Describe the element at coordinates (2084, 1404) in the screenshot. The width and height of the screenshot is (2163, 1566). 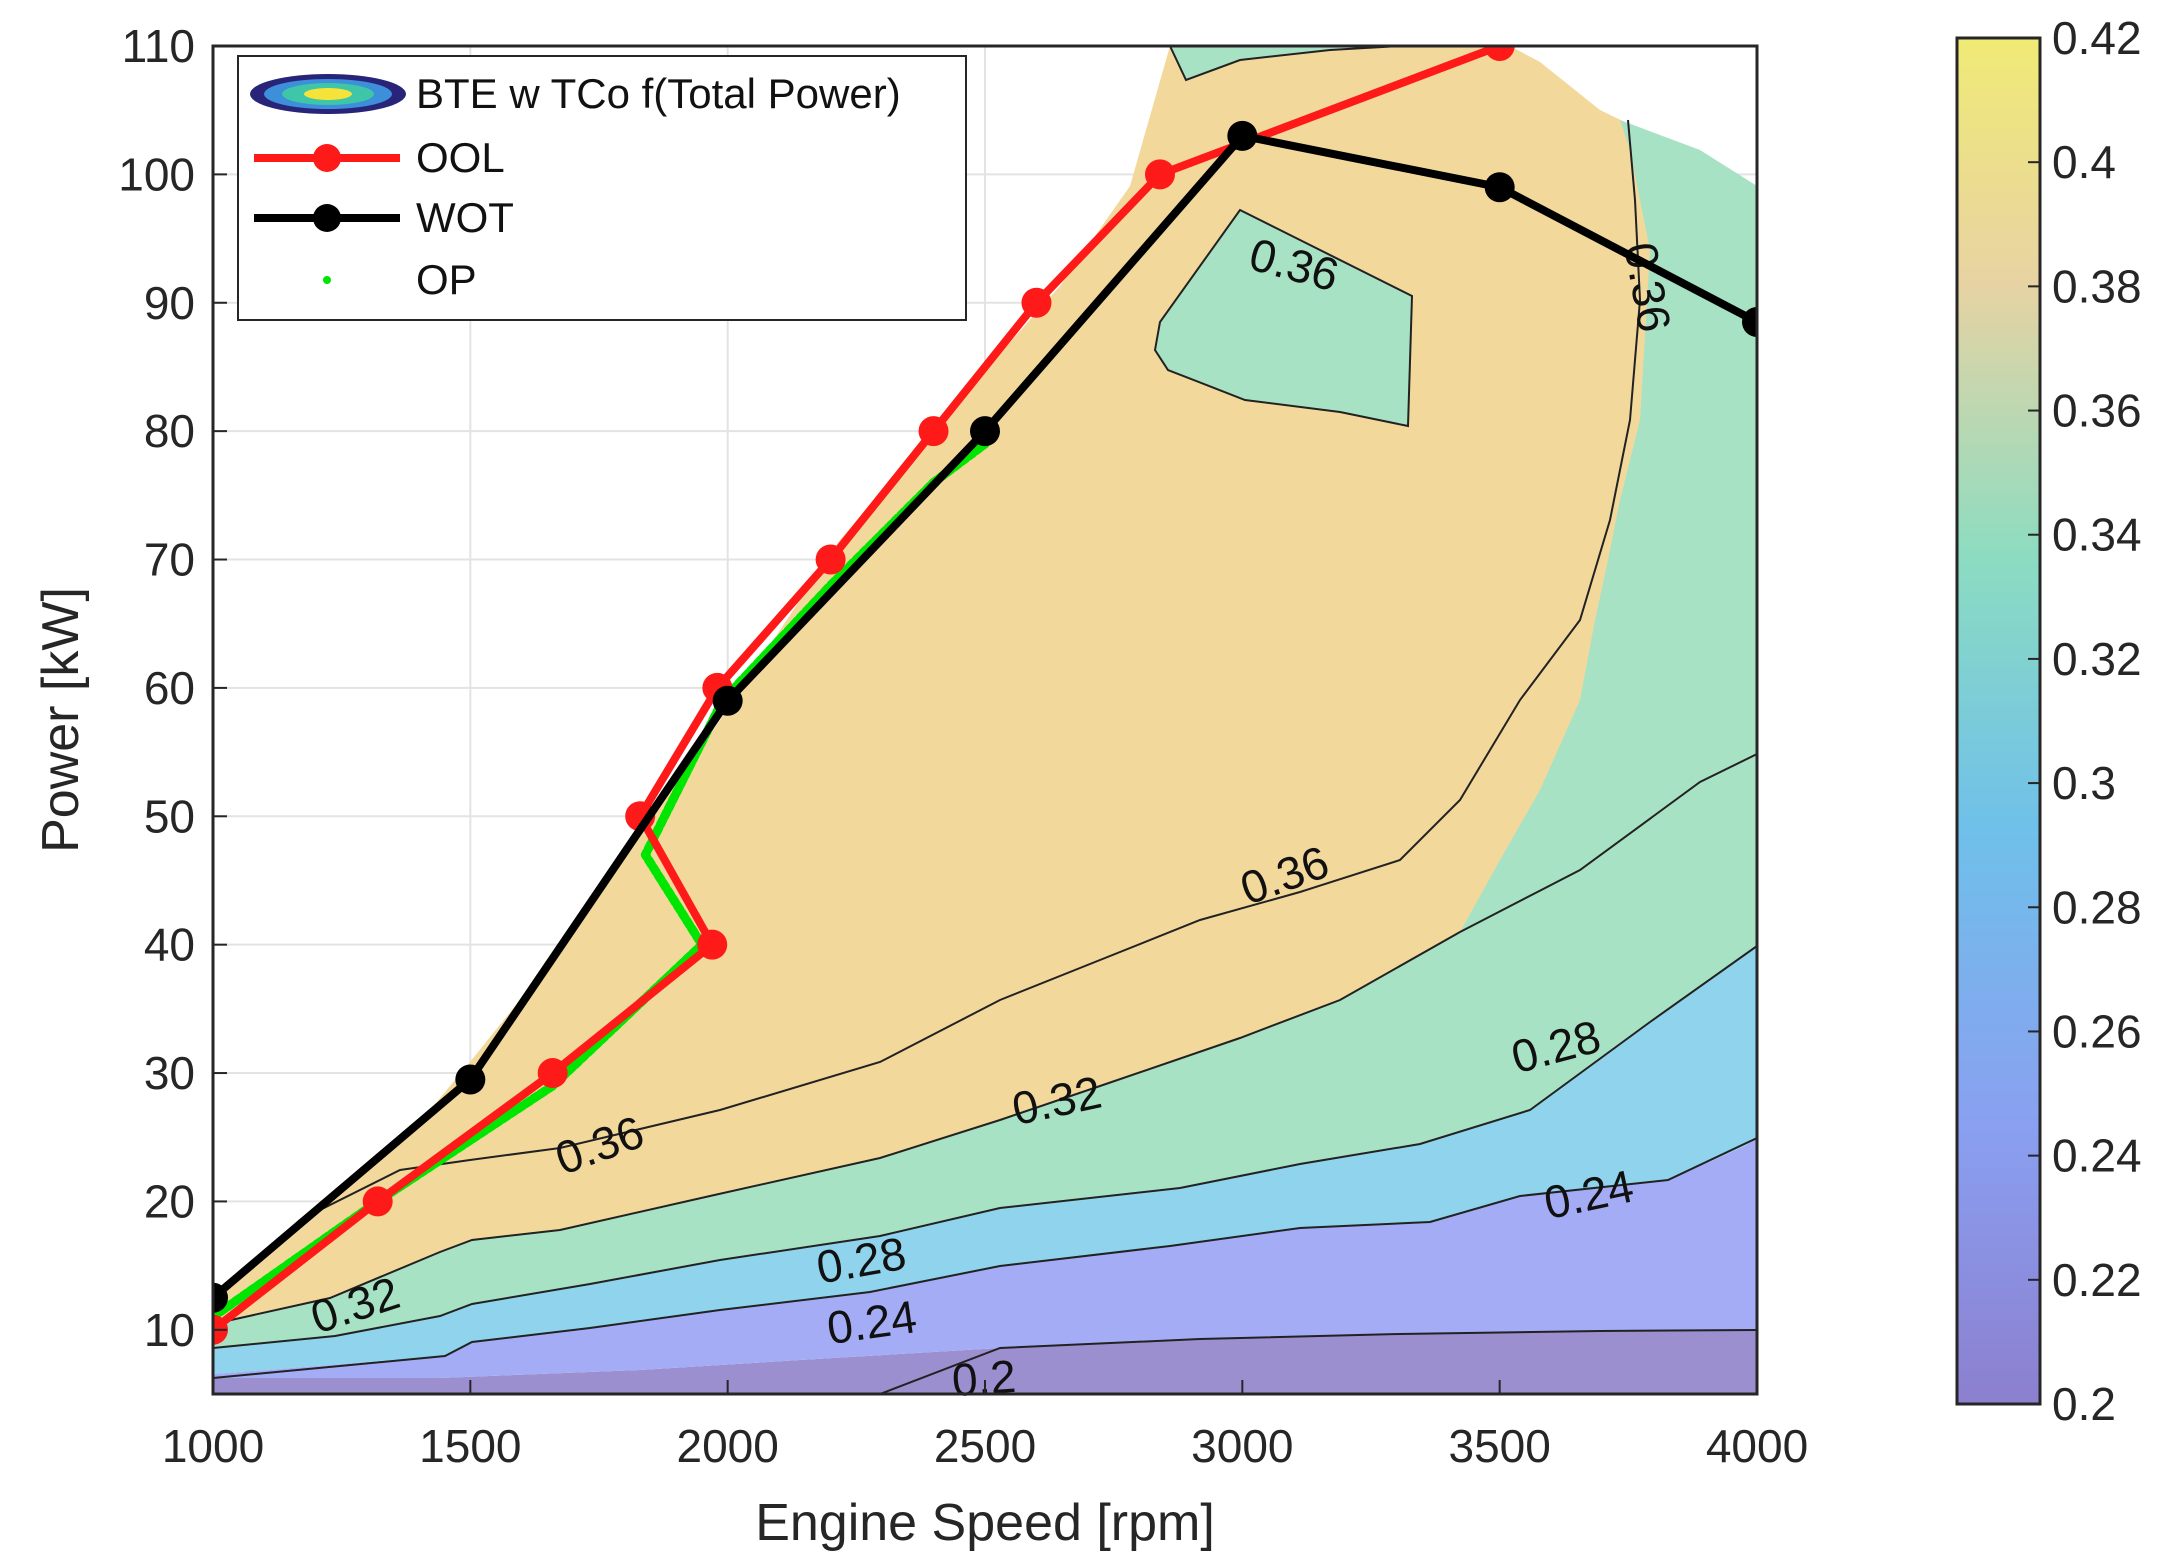
I see `colorbar-tick-label: 0.2` at that location.